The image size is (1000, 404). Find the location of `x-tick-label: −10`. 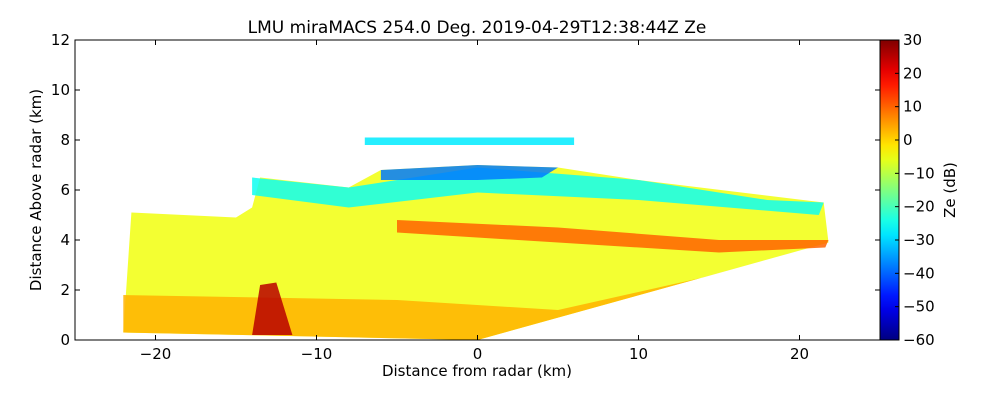

x-tick-label: −10 is located at coordinates (317, 354).